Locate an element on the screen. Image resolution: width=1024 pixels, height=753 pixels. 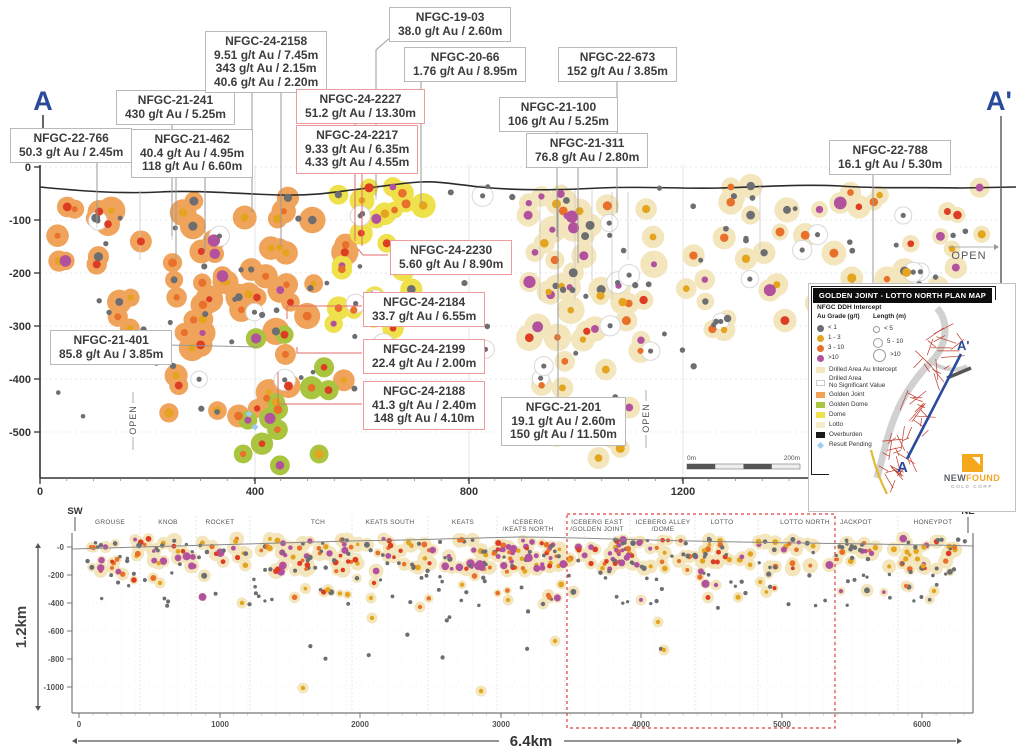
svg-text: KEATS SOUTH is located at coordinates (390, 522).